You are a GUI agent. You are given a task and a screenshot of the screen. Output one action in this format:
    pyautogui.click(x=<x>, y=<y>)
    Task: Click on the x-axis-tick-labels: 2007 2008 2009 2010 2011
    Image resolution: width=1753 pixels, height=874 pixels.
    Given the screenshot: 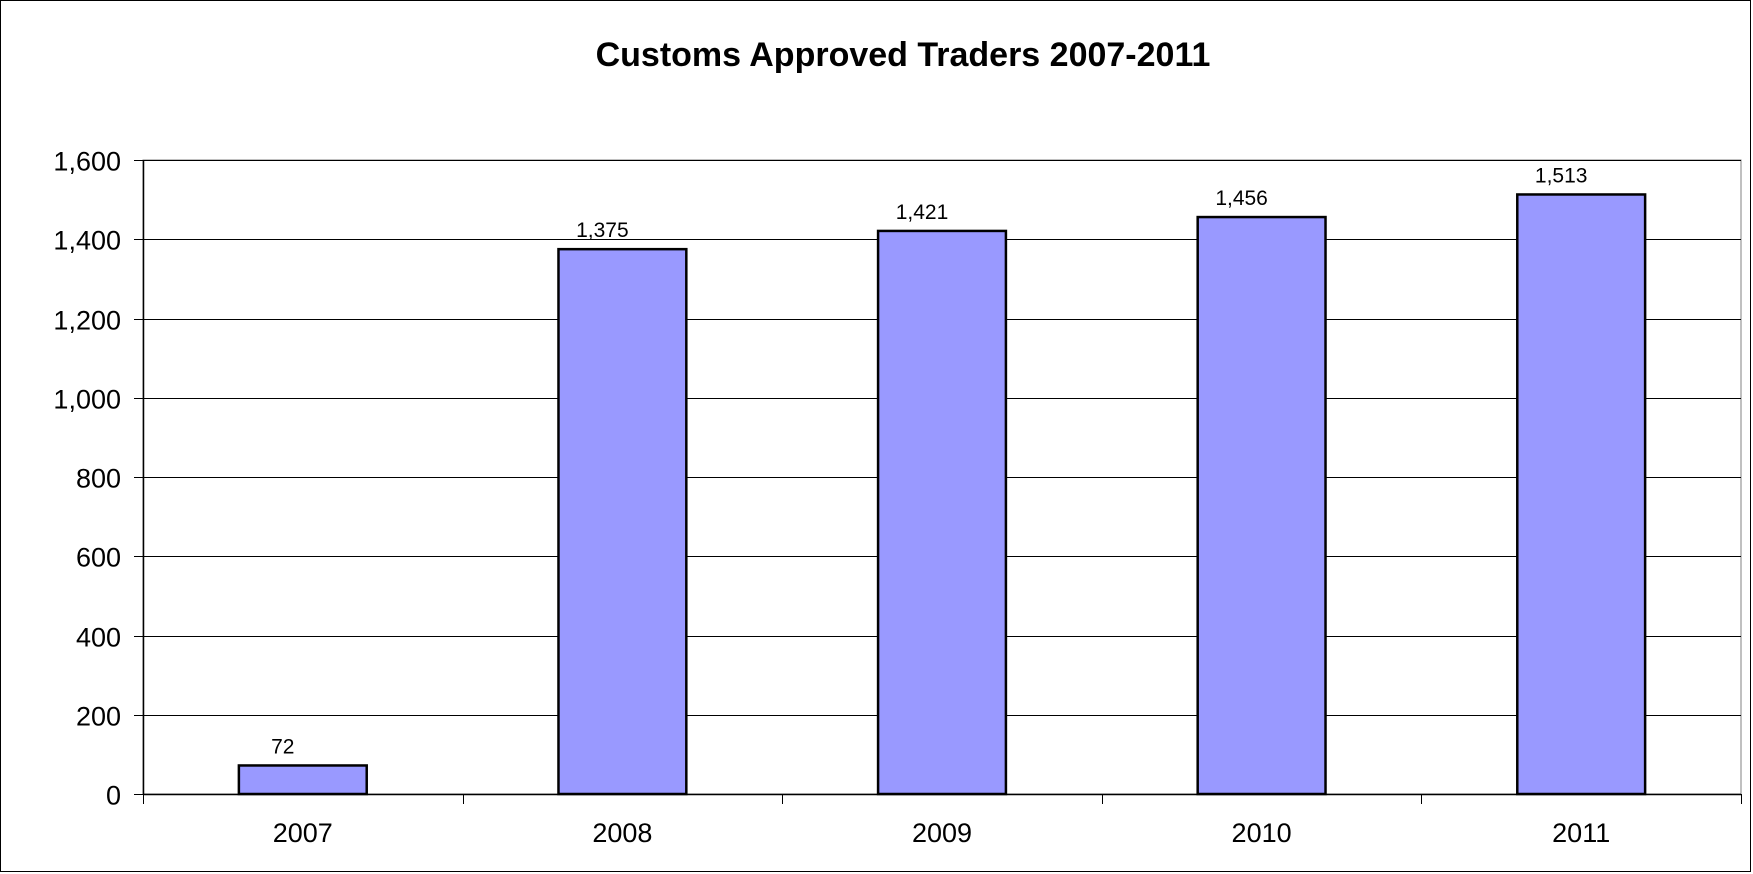 What is the action you would take?
    pyautogui.click(x=941, y=833)
    